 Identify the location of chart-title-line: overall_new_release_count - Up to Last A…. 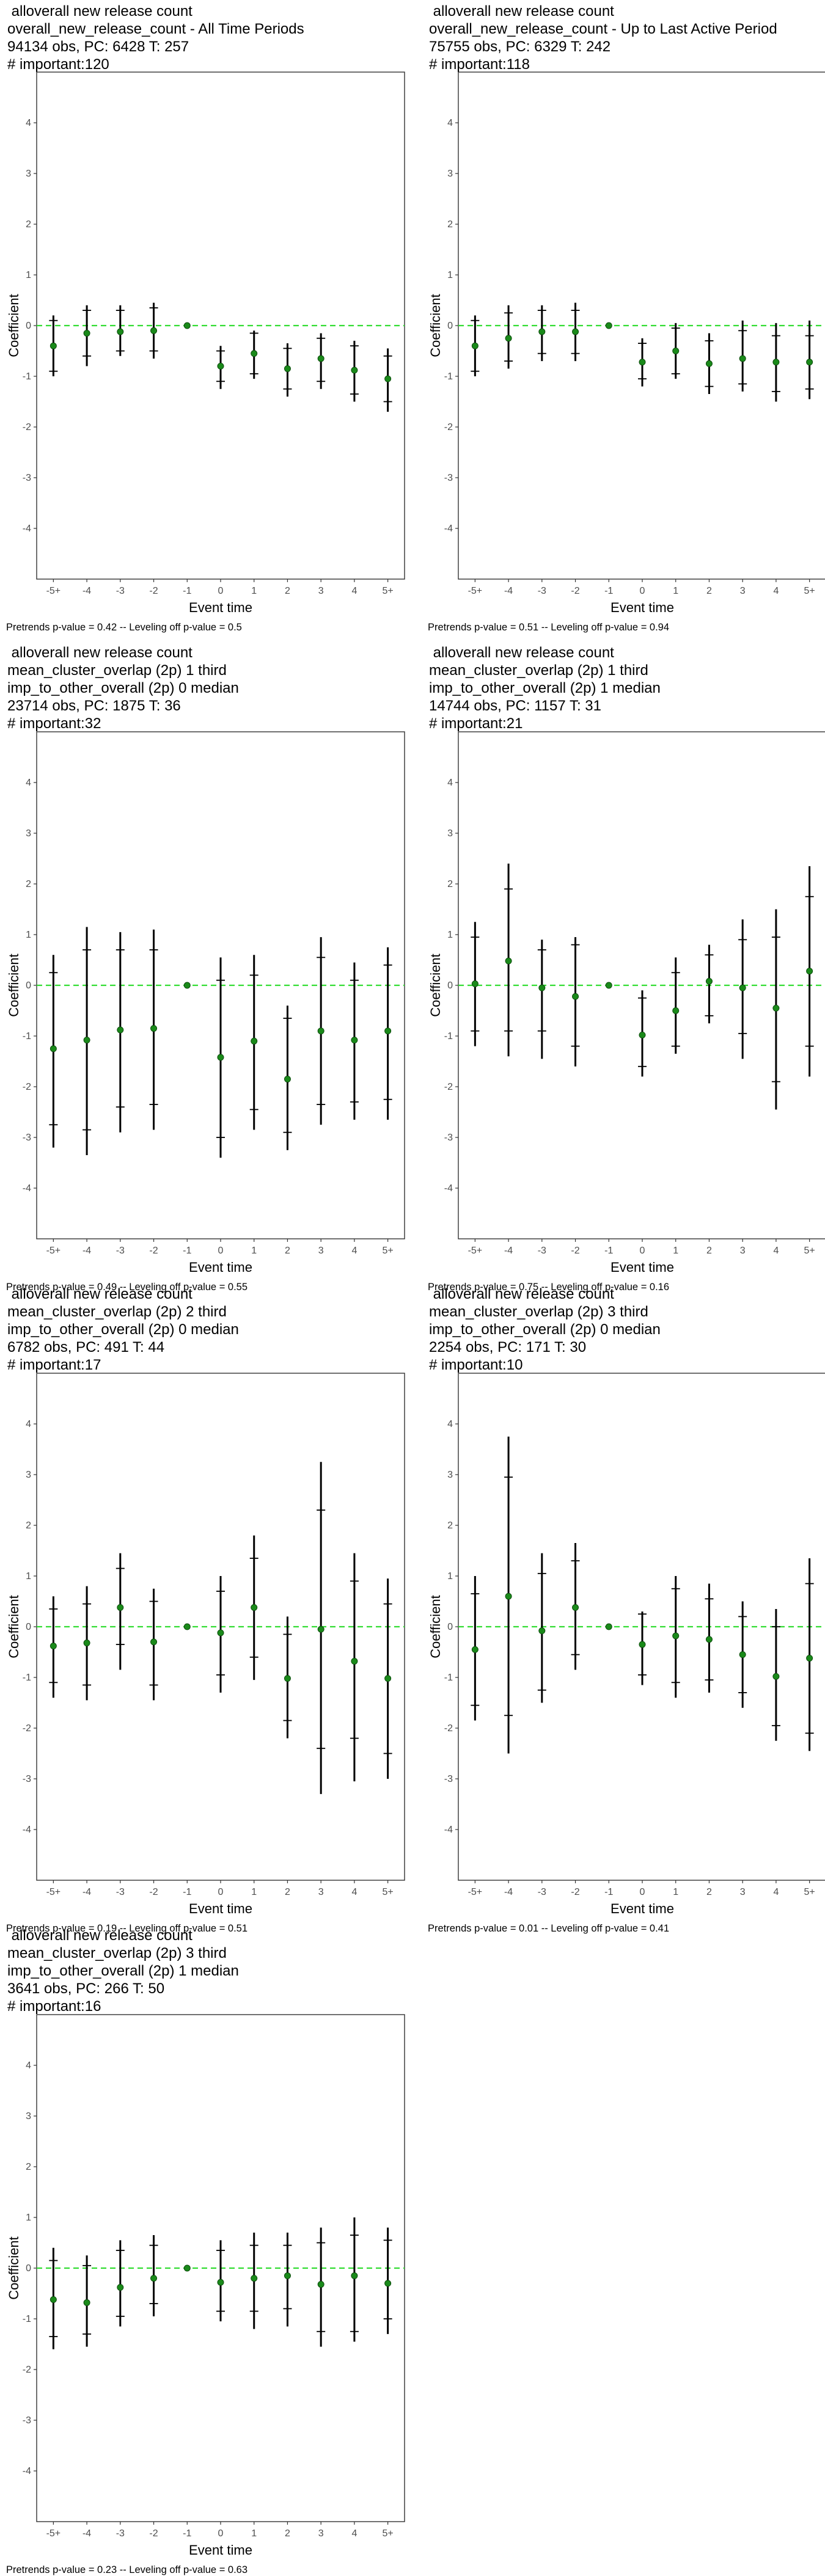
(603, 29).